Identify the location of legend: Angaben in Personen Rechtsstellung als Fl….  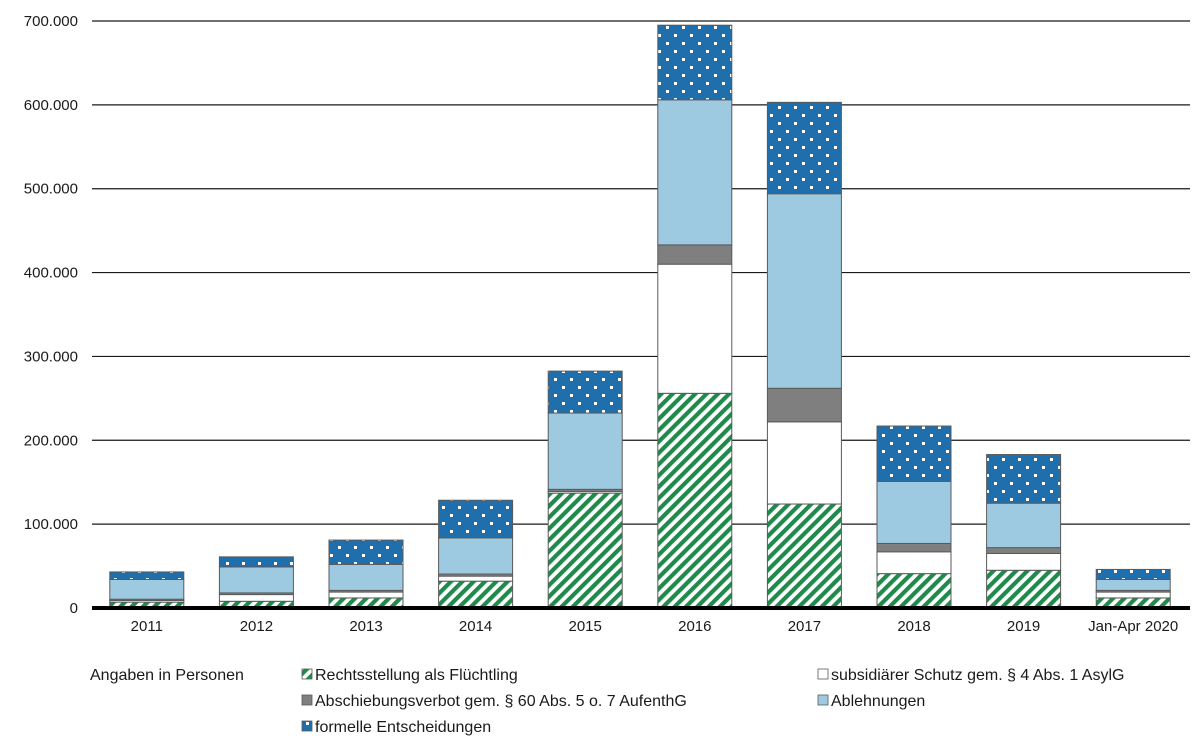
(607, 701).